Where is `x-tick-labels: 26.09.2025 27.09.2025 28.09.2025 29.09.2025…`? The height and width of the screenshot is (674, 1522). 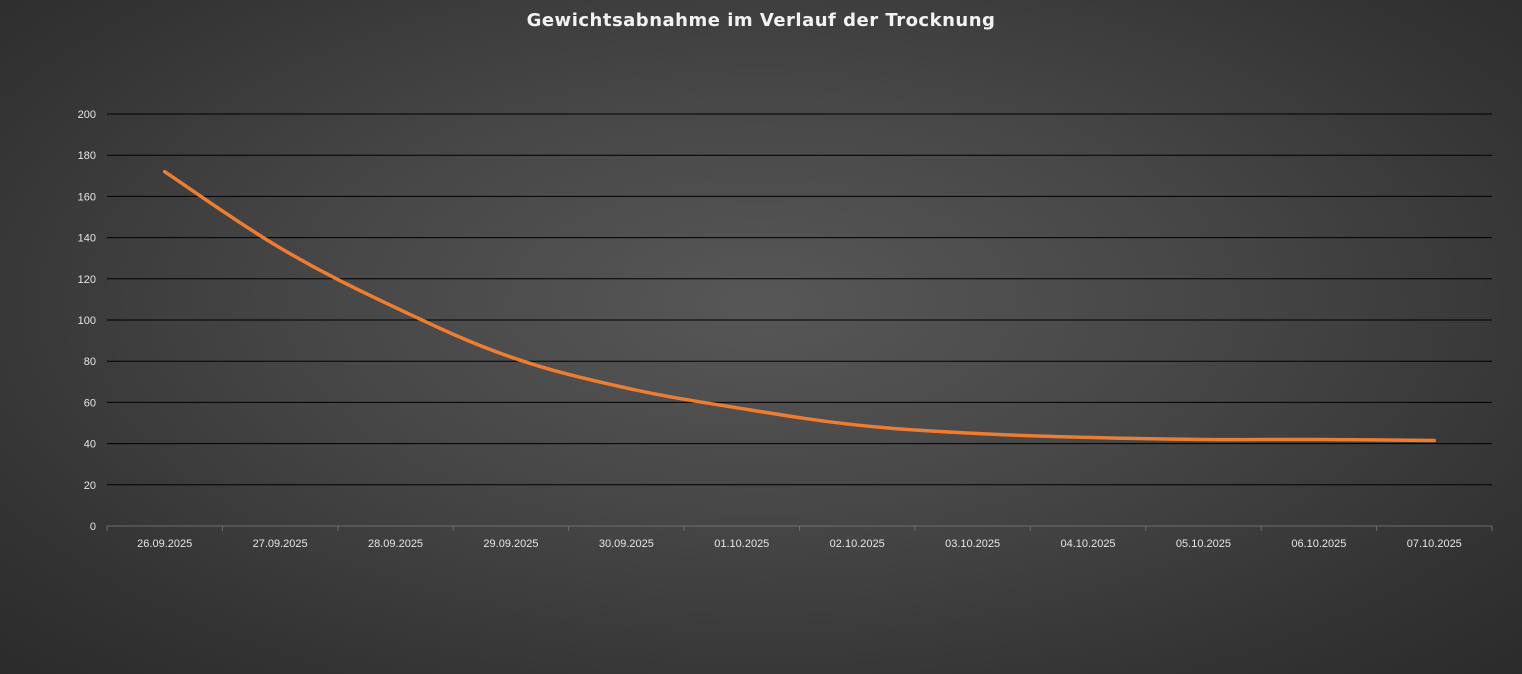 x-tick-labels: 26.09.2025 27.09.2025 28.09.2025 29.09.2025… is located at coordinates (799, 544).